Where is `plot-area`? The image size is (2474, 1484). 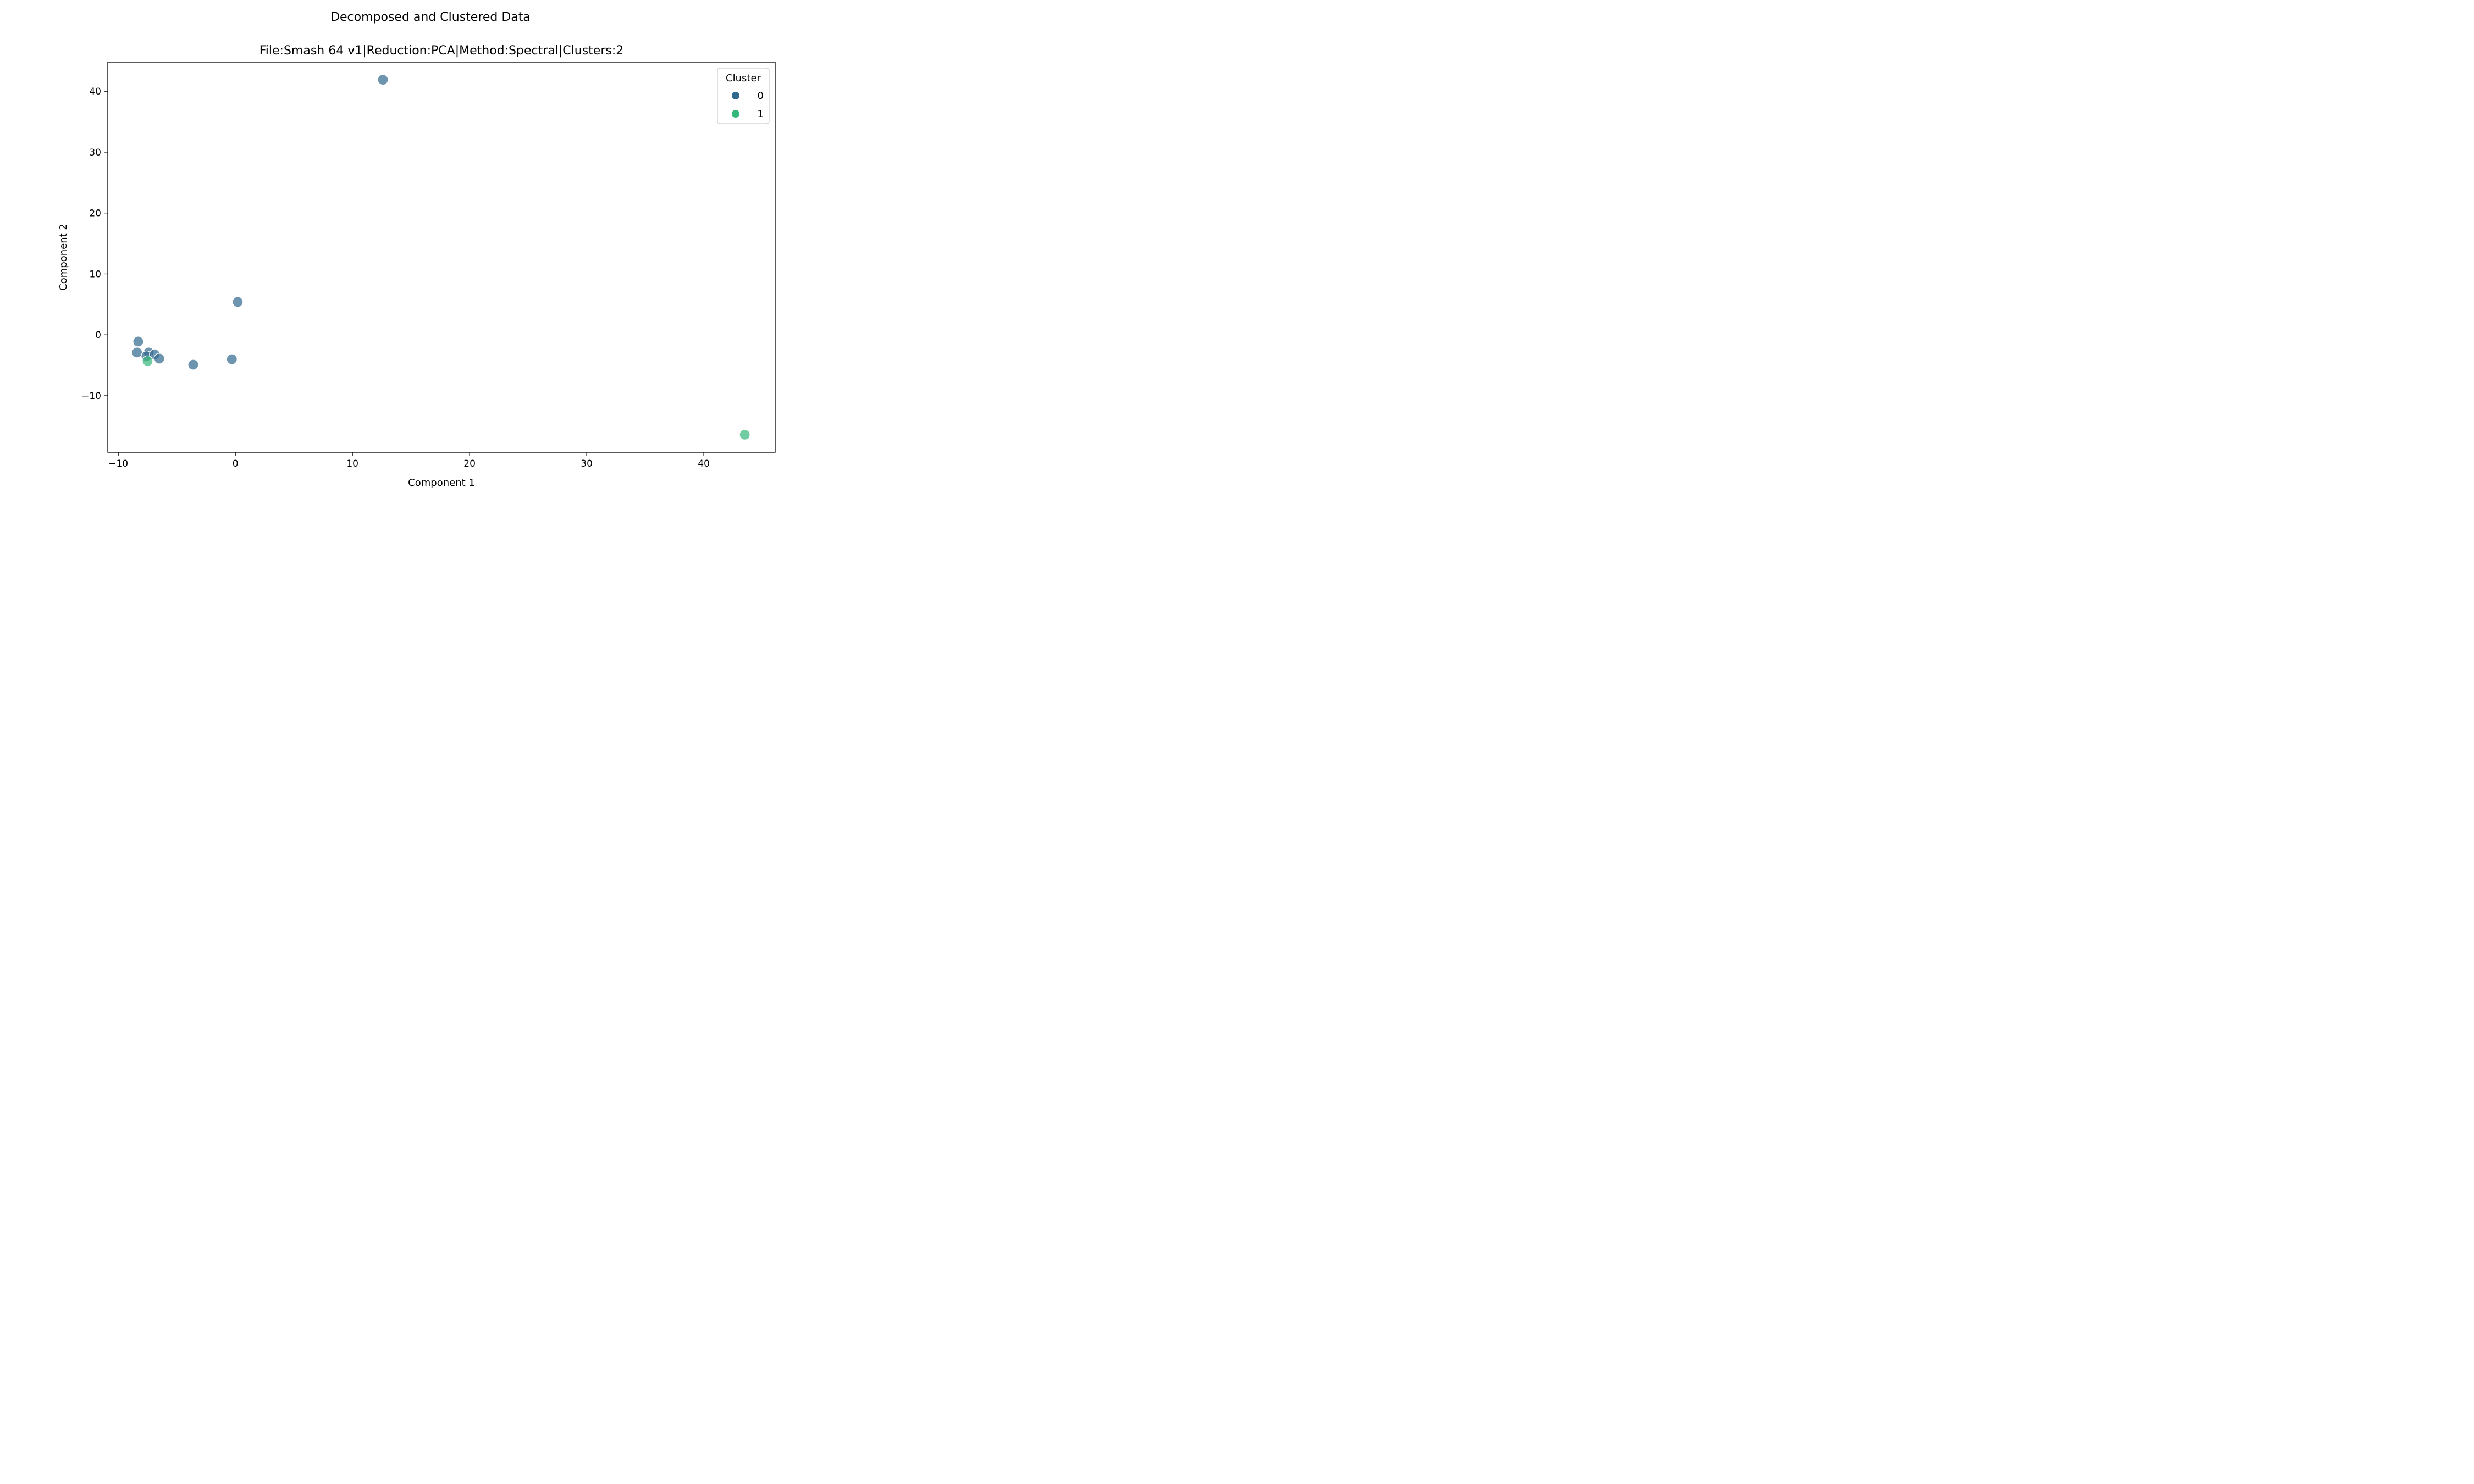 plot-area is located at coordinates (442, 257).